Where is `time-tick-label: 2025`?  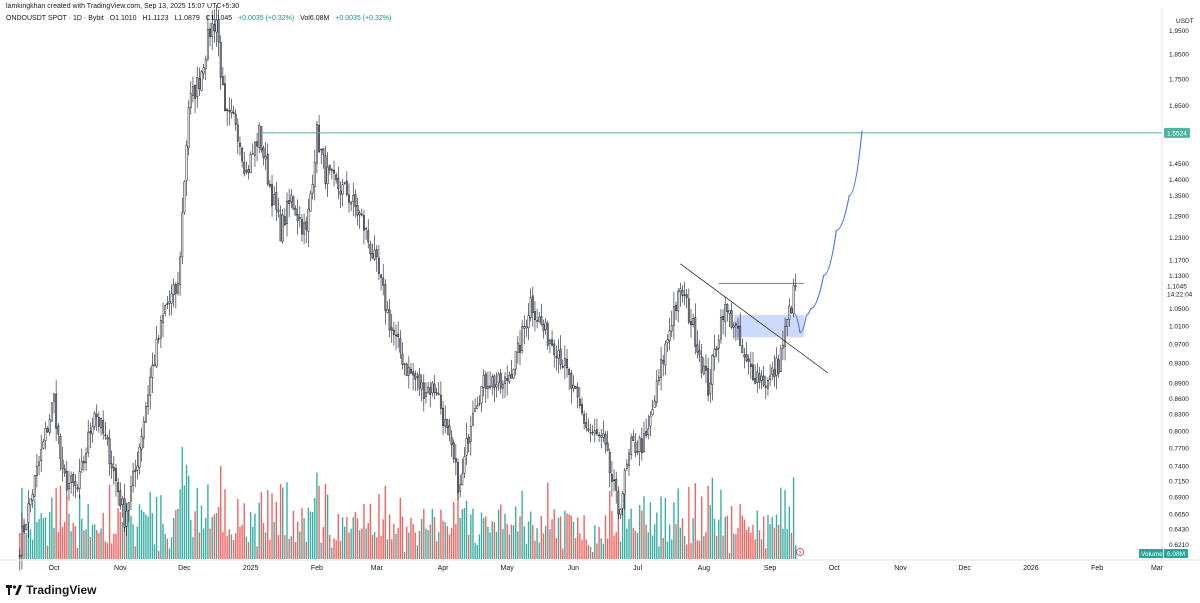 time-tick-label: 2025 is located at coordinates (251, 568).